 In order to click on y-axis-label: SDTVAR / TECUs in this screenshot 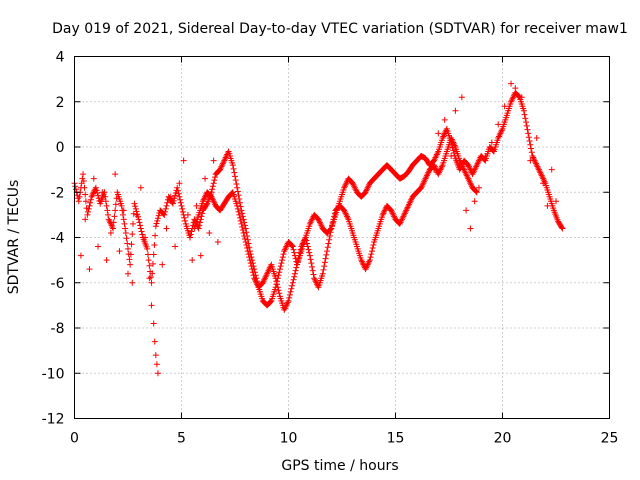, I will do `click(14, 237)`.